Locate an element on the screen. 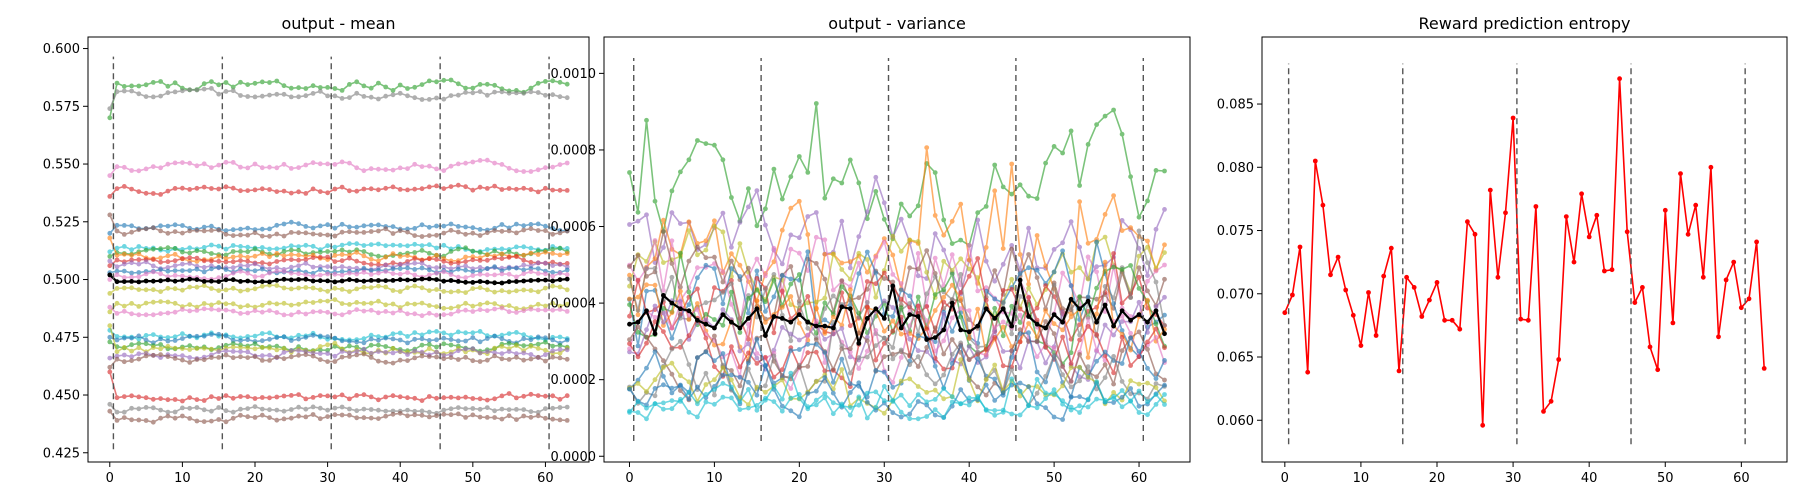 This screenshot has width=1800, height=500. y-tick-label: 0.065 is located at coordinates (1235, 358).